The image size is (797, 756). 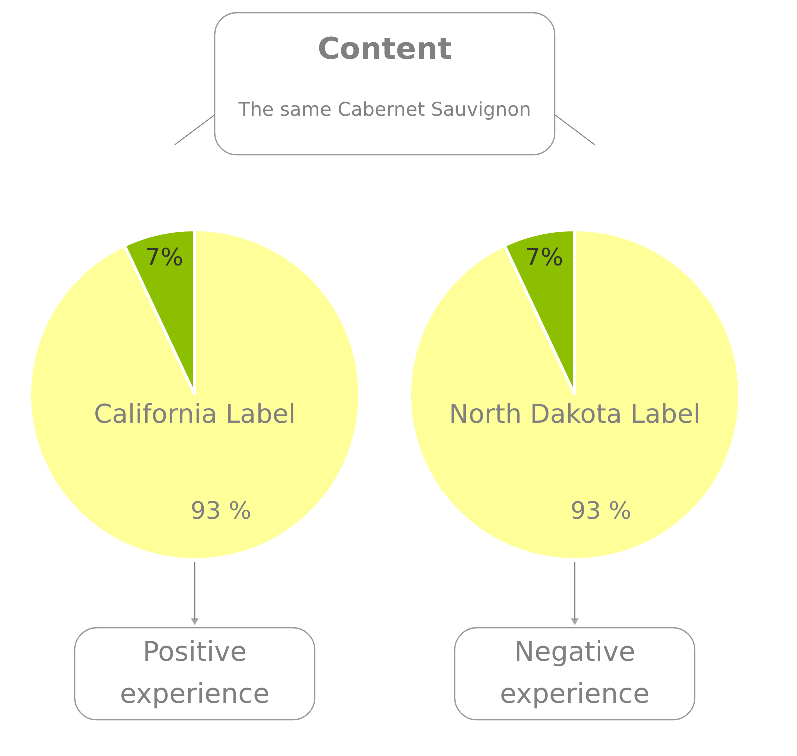 I want to click on text: California Label, so click(x=195, y=415).